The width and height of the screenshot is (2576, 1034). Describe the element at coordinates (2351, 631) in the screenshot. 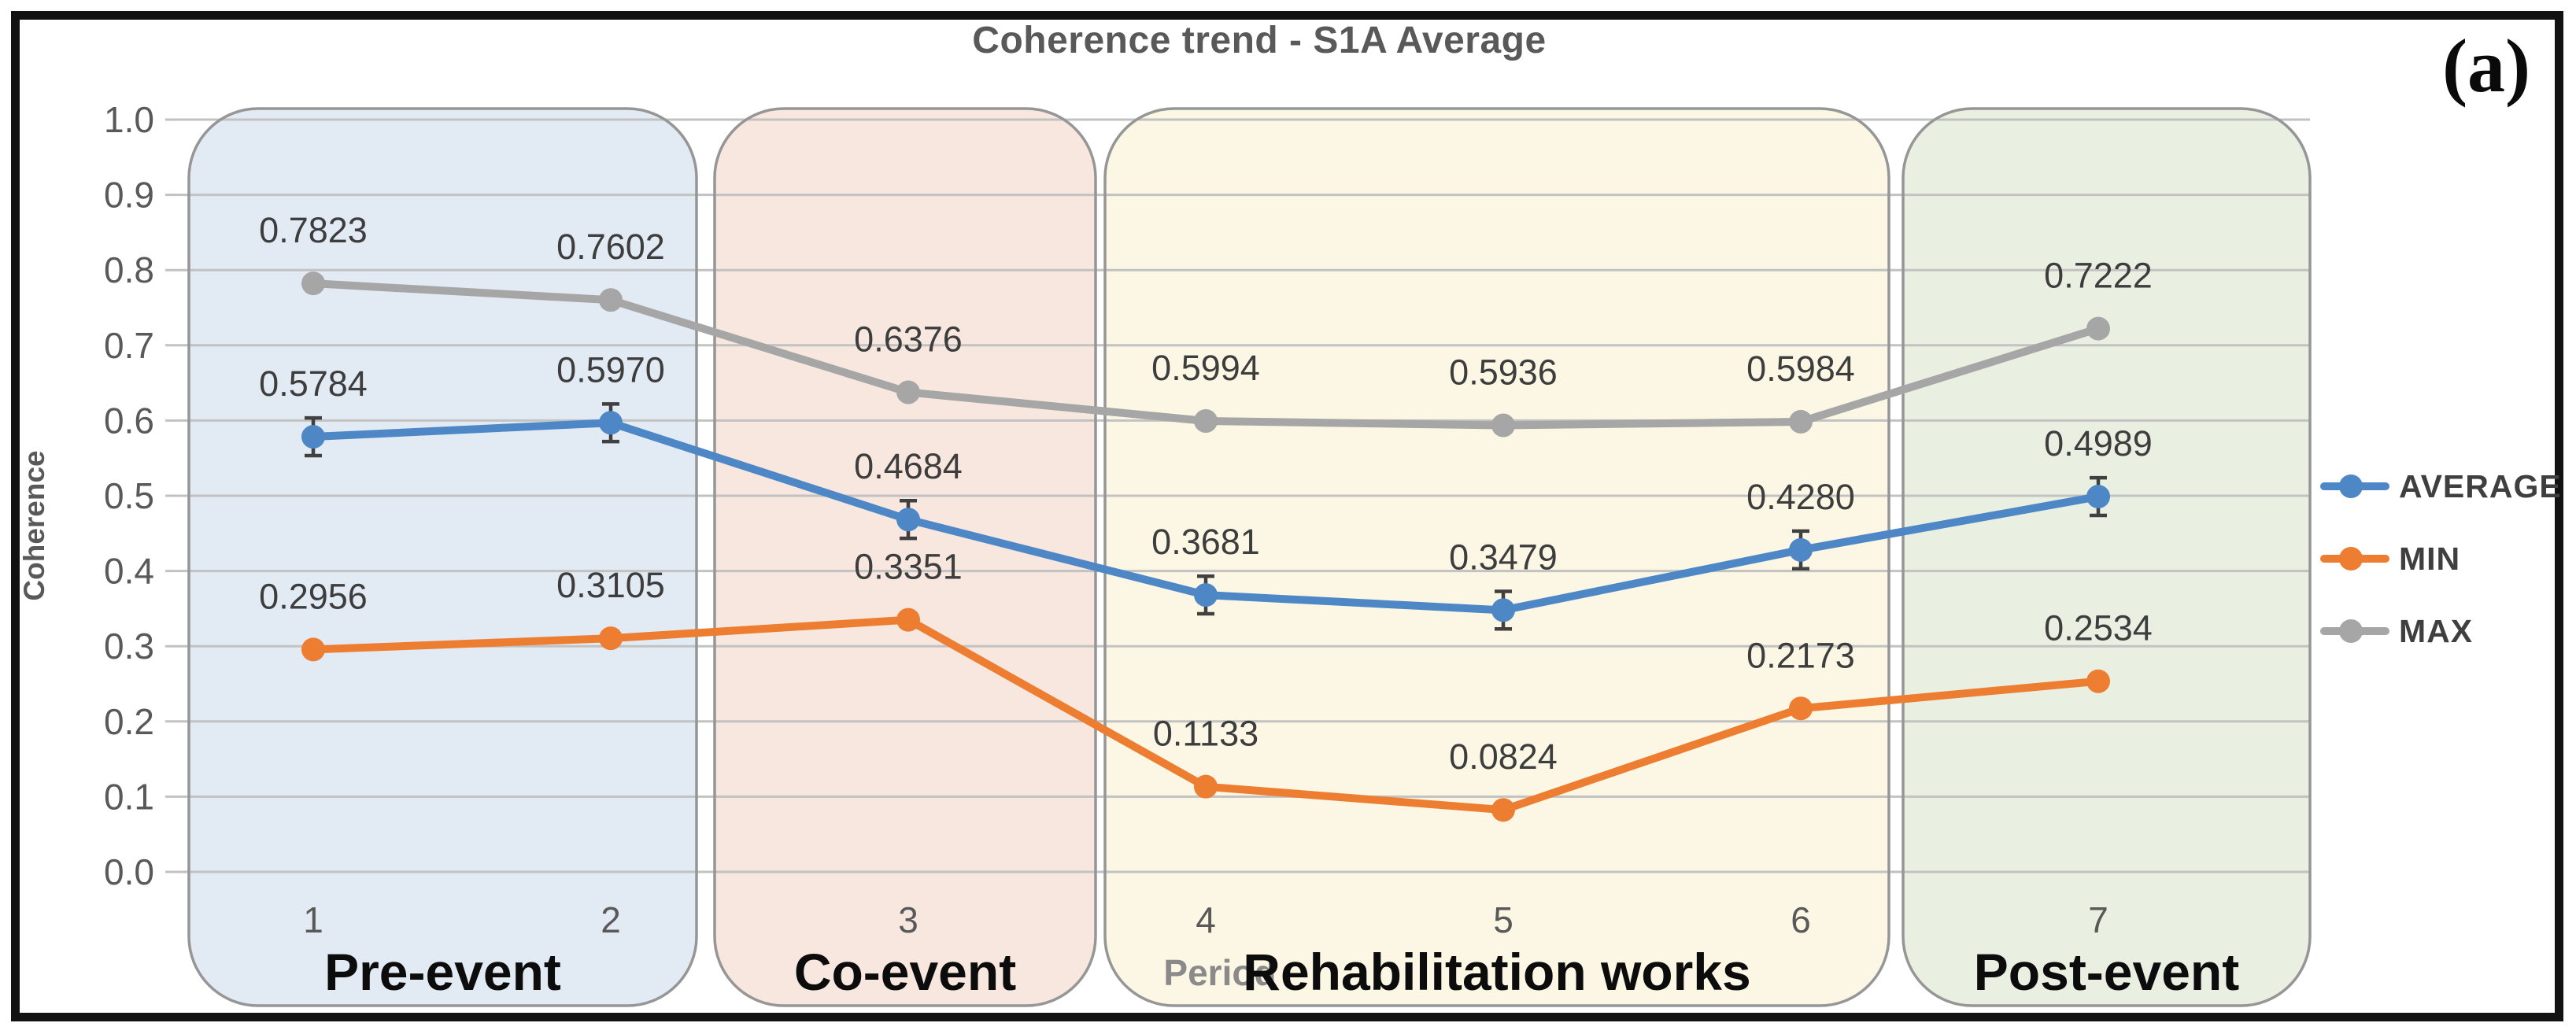

I see `max-legend-dot` at that location.